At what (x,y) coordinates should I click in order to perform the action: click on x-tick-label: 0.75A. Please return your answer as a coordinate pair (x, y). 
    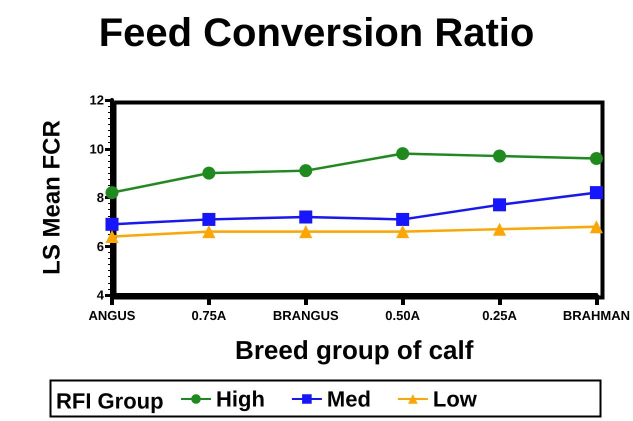
    Looking at the image, I should click on (209, 315).